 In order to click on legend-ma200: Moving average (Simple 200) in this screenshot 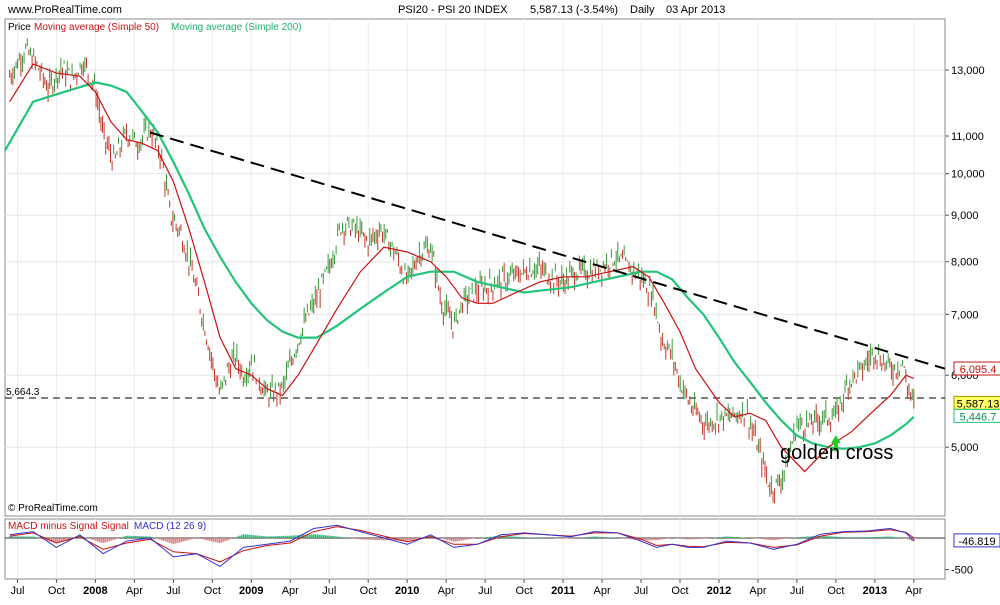, I will do `click(236, 27)`.